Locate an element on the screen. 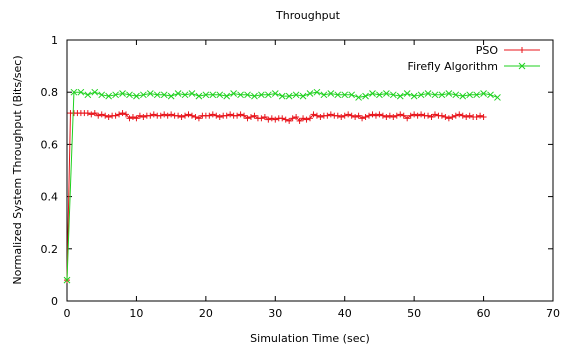 The width and height of the screenshot is (561, 352). x-tick-label: 20 is located at coordinates (206, 313).